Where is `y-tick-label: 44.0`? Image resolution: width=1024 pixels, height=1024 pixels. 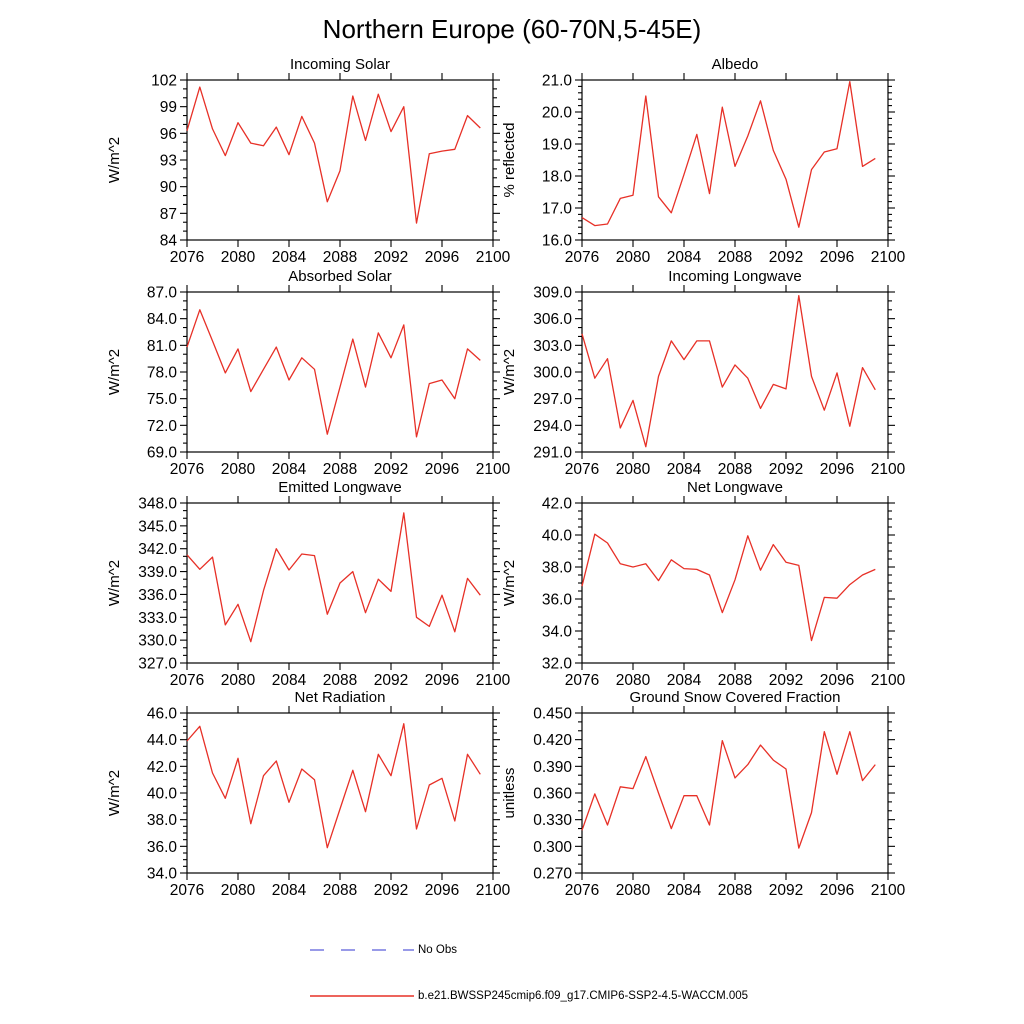
y-tick-label: 44.0 is located at coordinates (162, 740).